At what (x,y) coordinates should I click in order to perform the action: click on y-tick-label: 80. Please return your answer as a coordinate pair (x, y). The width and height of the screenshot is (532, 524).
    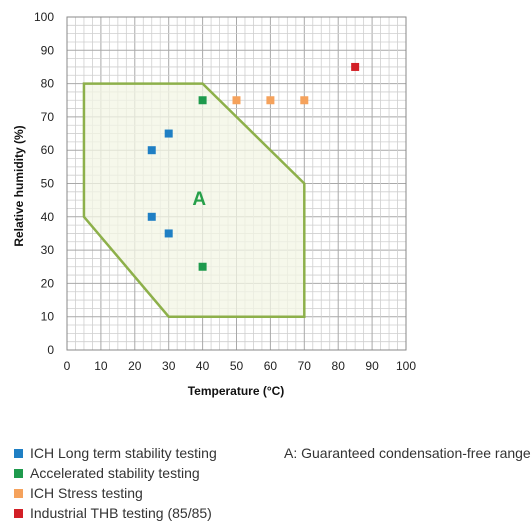
    Looking at the image, I should click on (48, 84).